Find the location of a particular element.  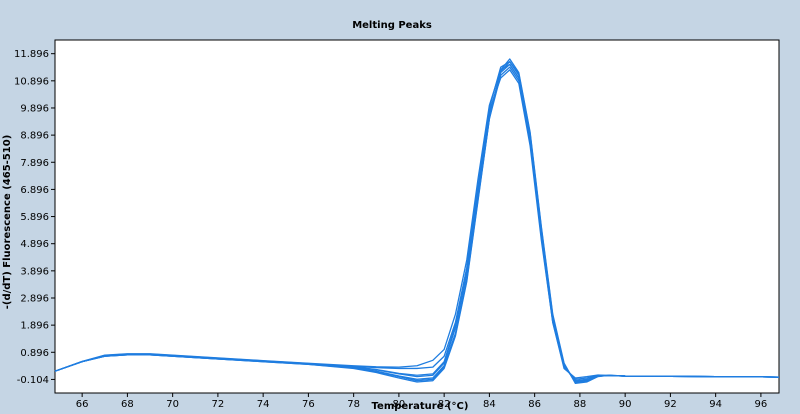

y-axis-label: -(d/dT) Fluorescence (465-510) is located at coordinates (7, 222).